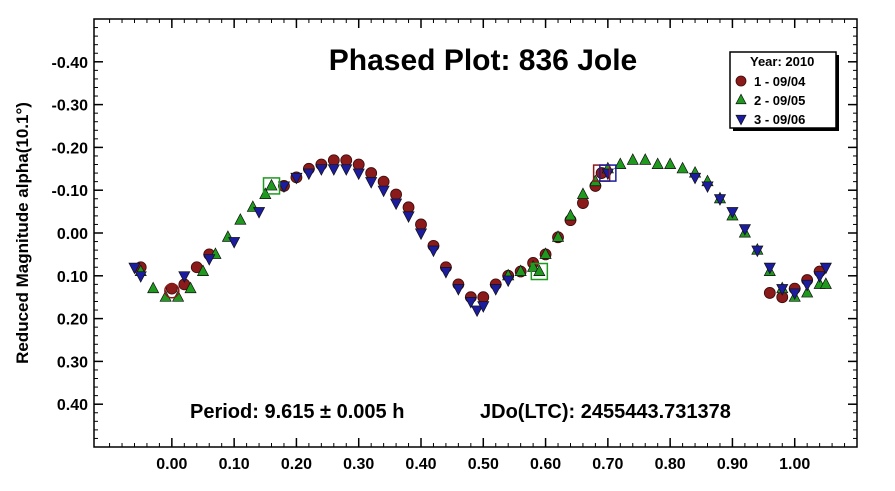 The height and width of the screenshot is (491, 895). What do you see at coordinates (545, 464) in the screenshot?
I see `x-tick-label: 0.60` at bounding box center [545, 464].